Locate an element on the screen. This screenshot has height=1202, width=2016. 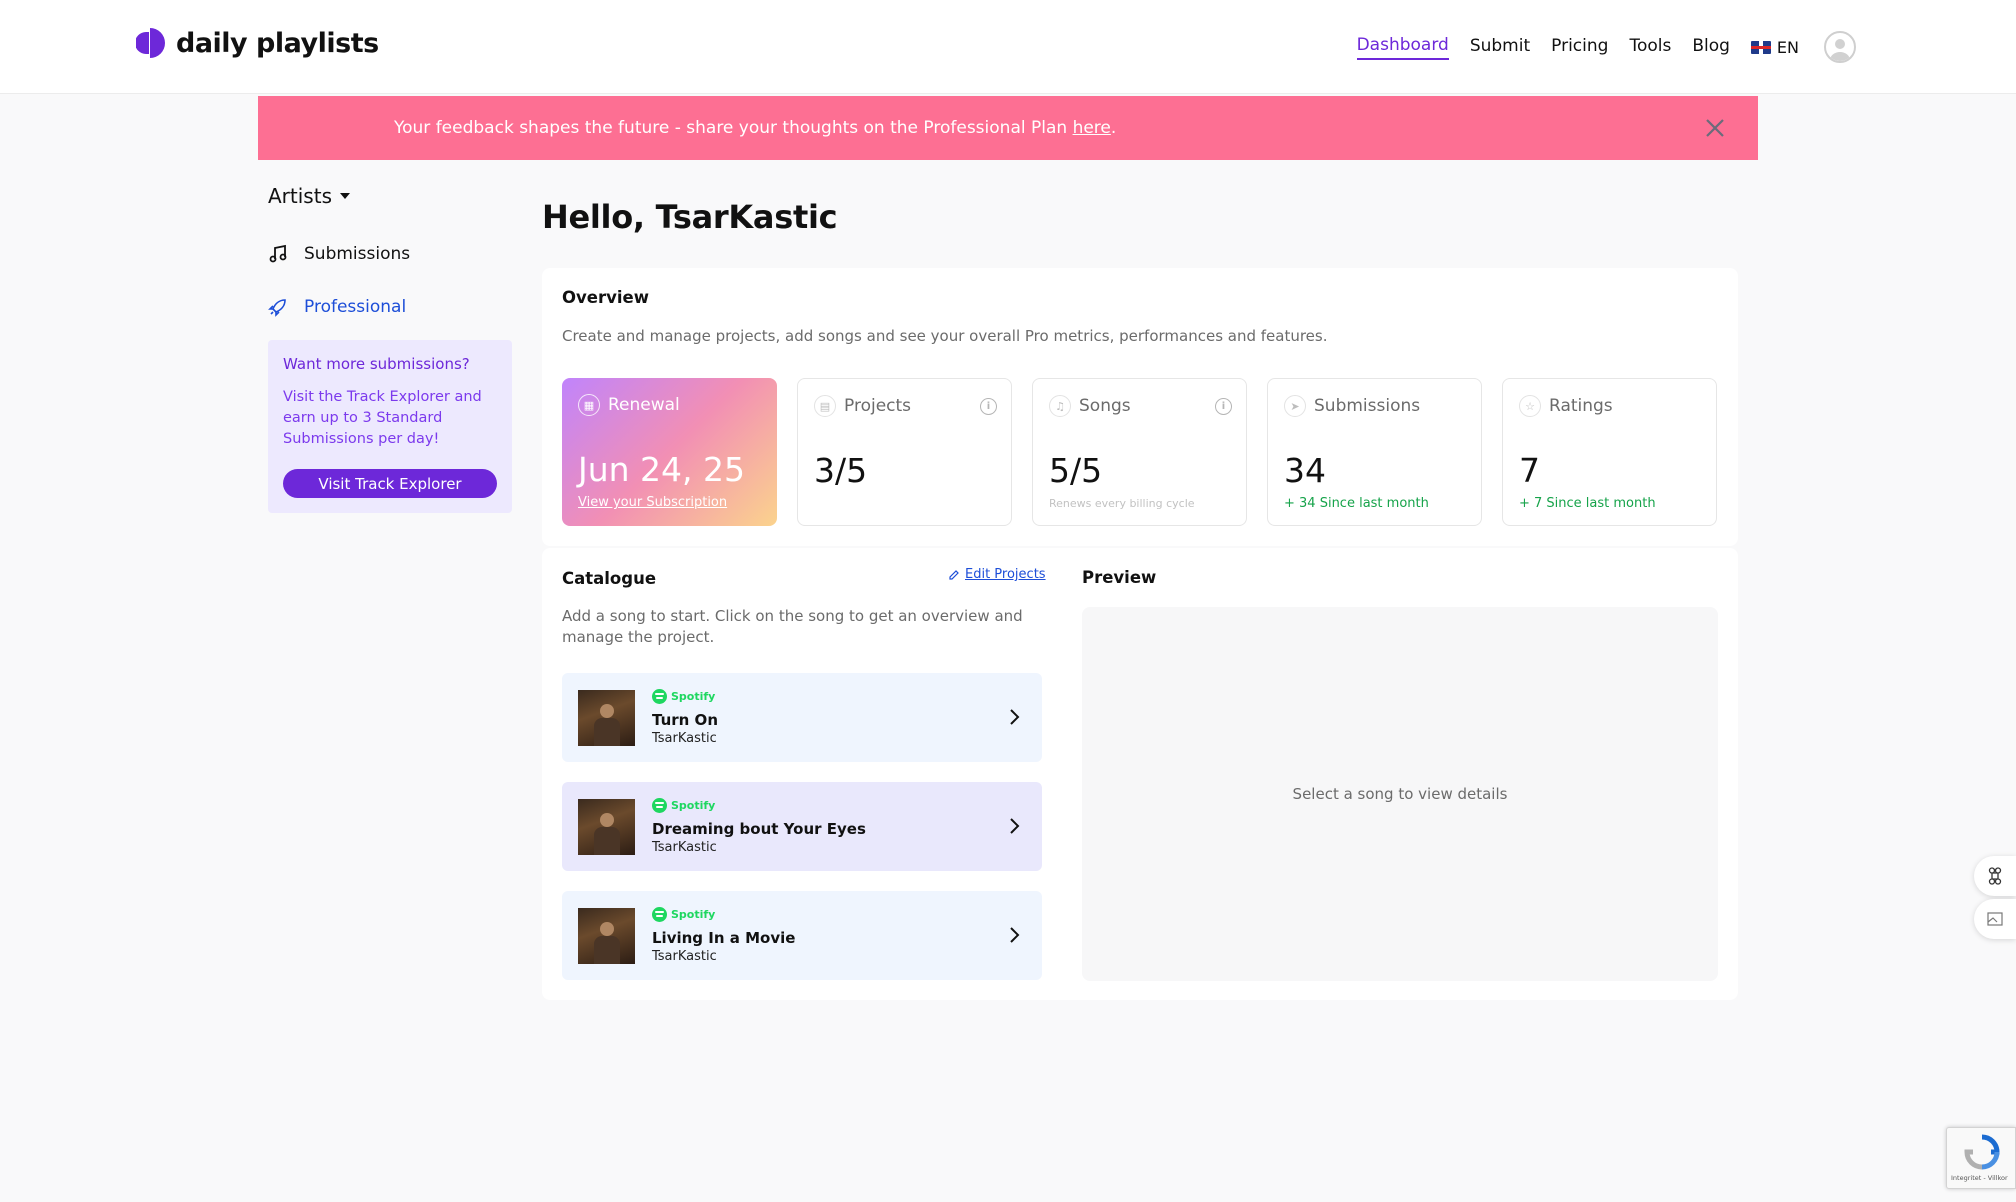
stat-ratings: ☆ Ratings 7 + 7 Since last month is located at coordinates (1609, 452).